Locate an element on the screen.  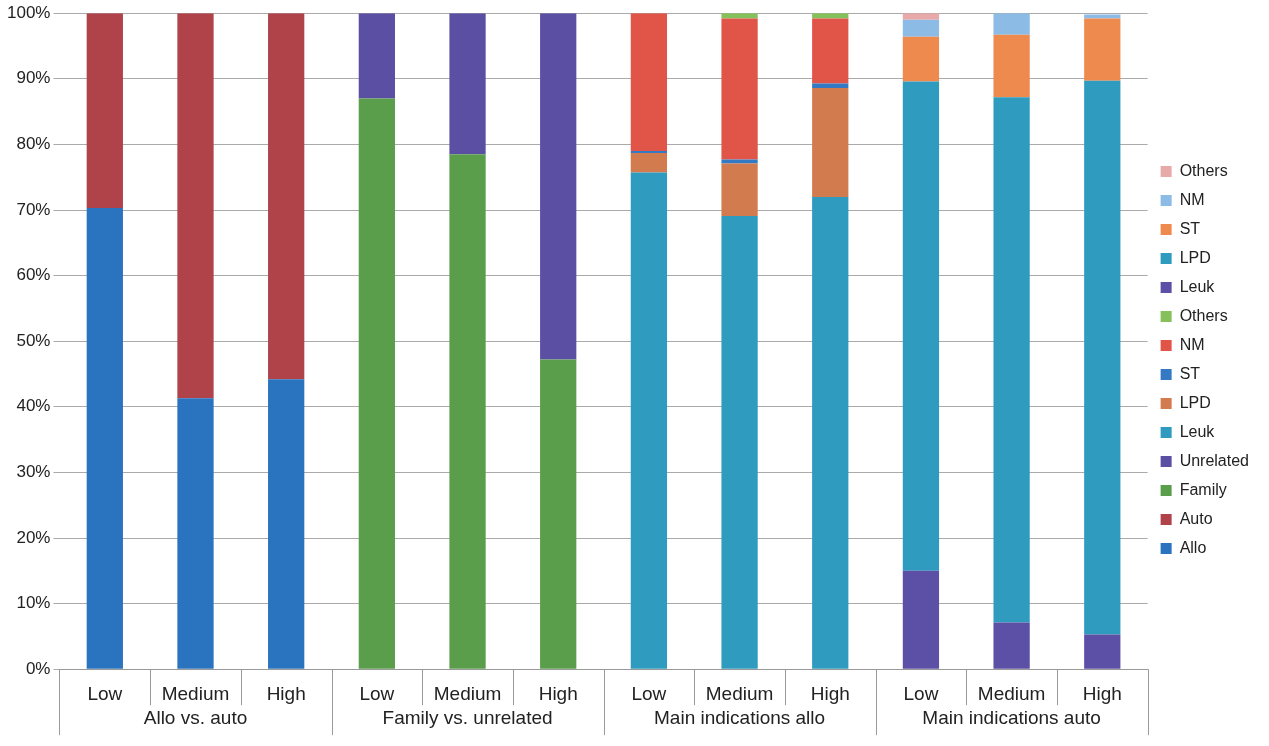
y-tick-label: 100% is located at coordinates (29, 12).